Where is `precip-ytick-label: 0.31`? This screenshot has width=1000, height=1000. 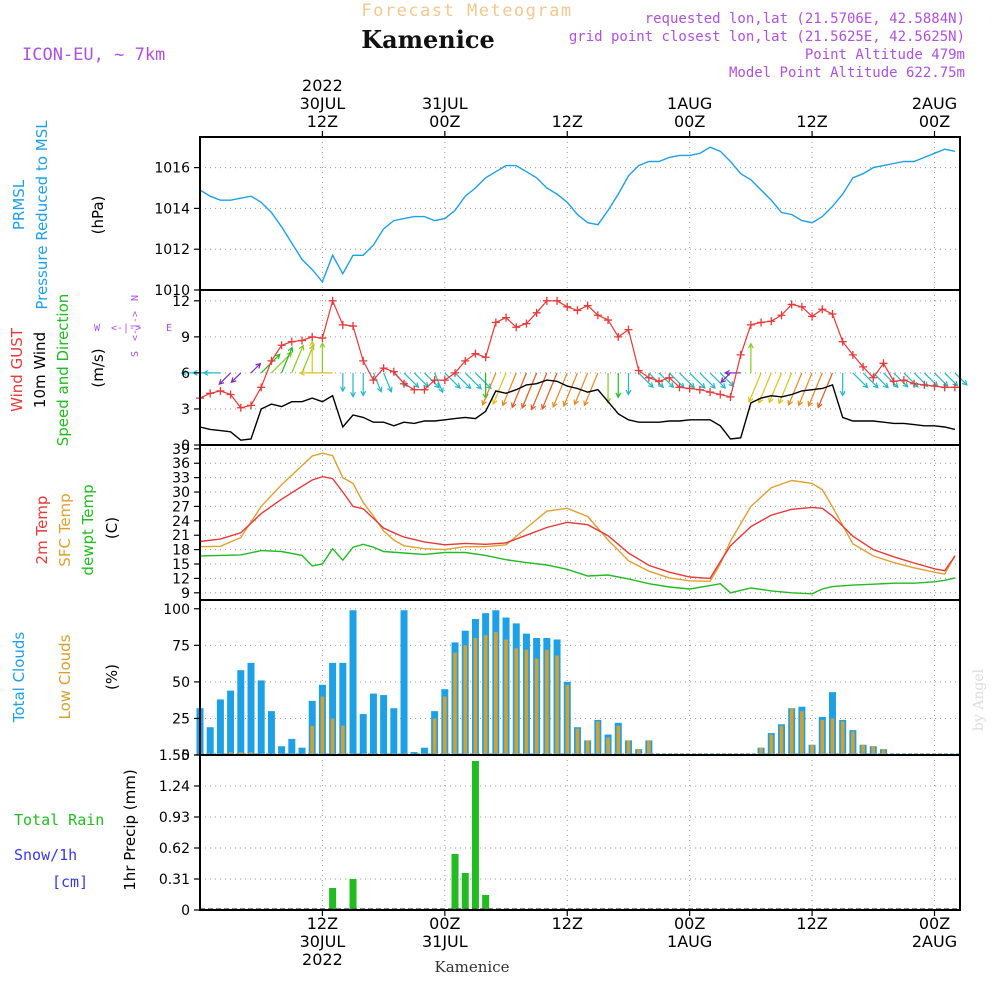
precip-ytick-label: 0.31 is located at coordinates (174, 880).